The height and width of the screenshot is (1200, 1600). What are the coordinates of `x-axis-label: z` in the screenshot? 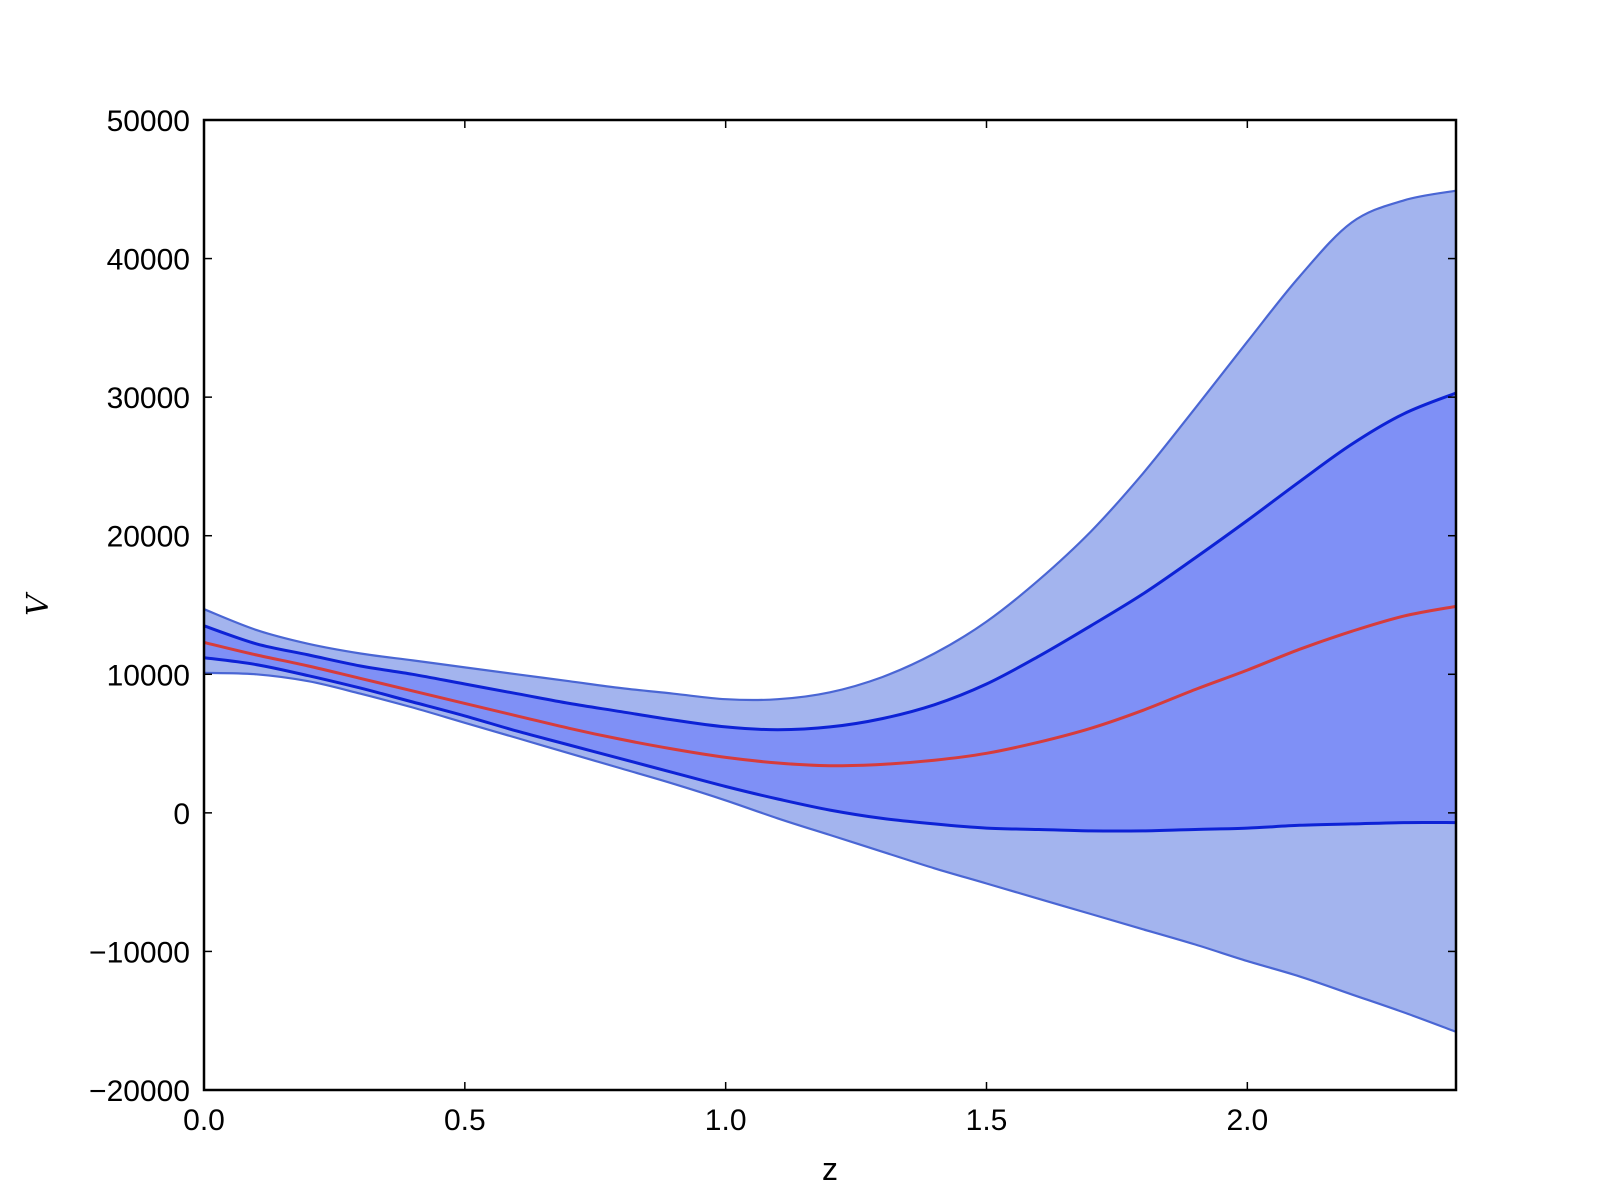 It's located at (830, 1169).